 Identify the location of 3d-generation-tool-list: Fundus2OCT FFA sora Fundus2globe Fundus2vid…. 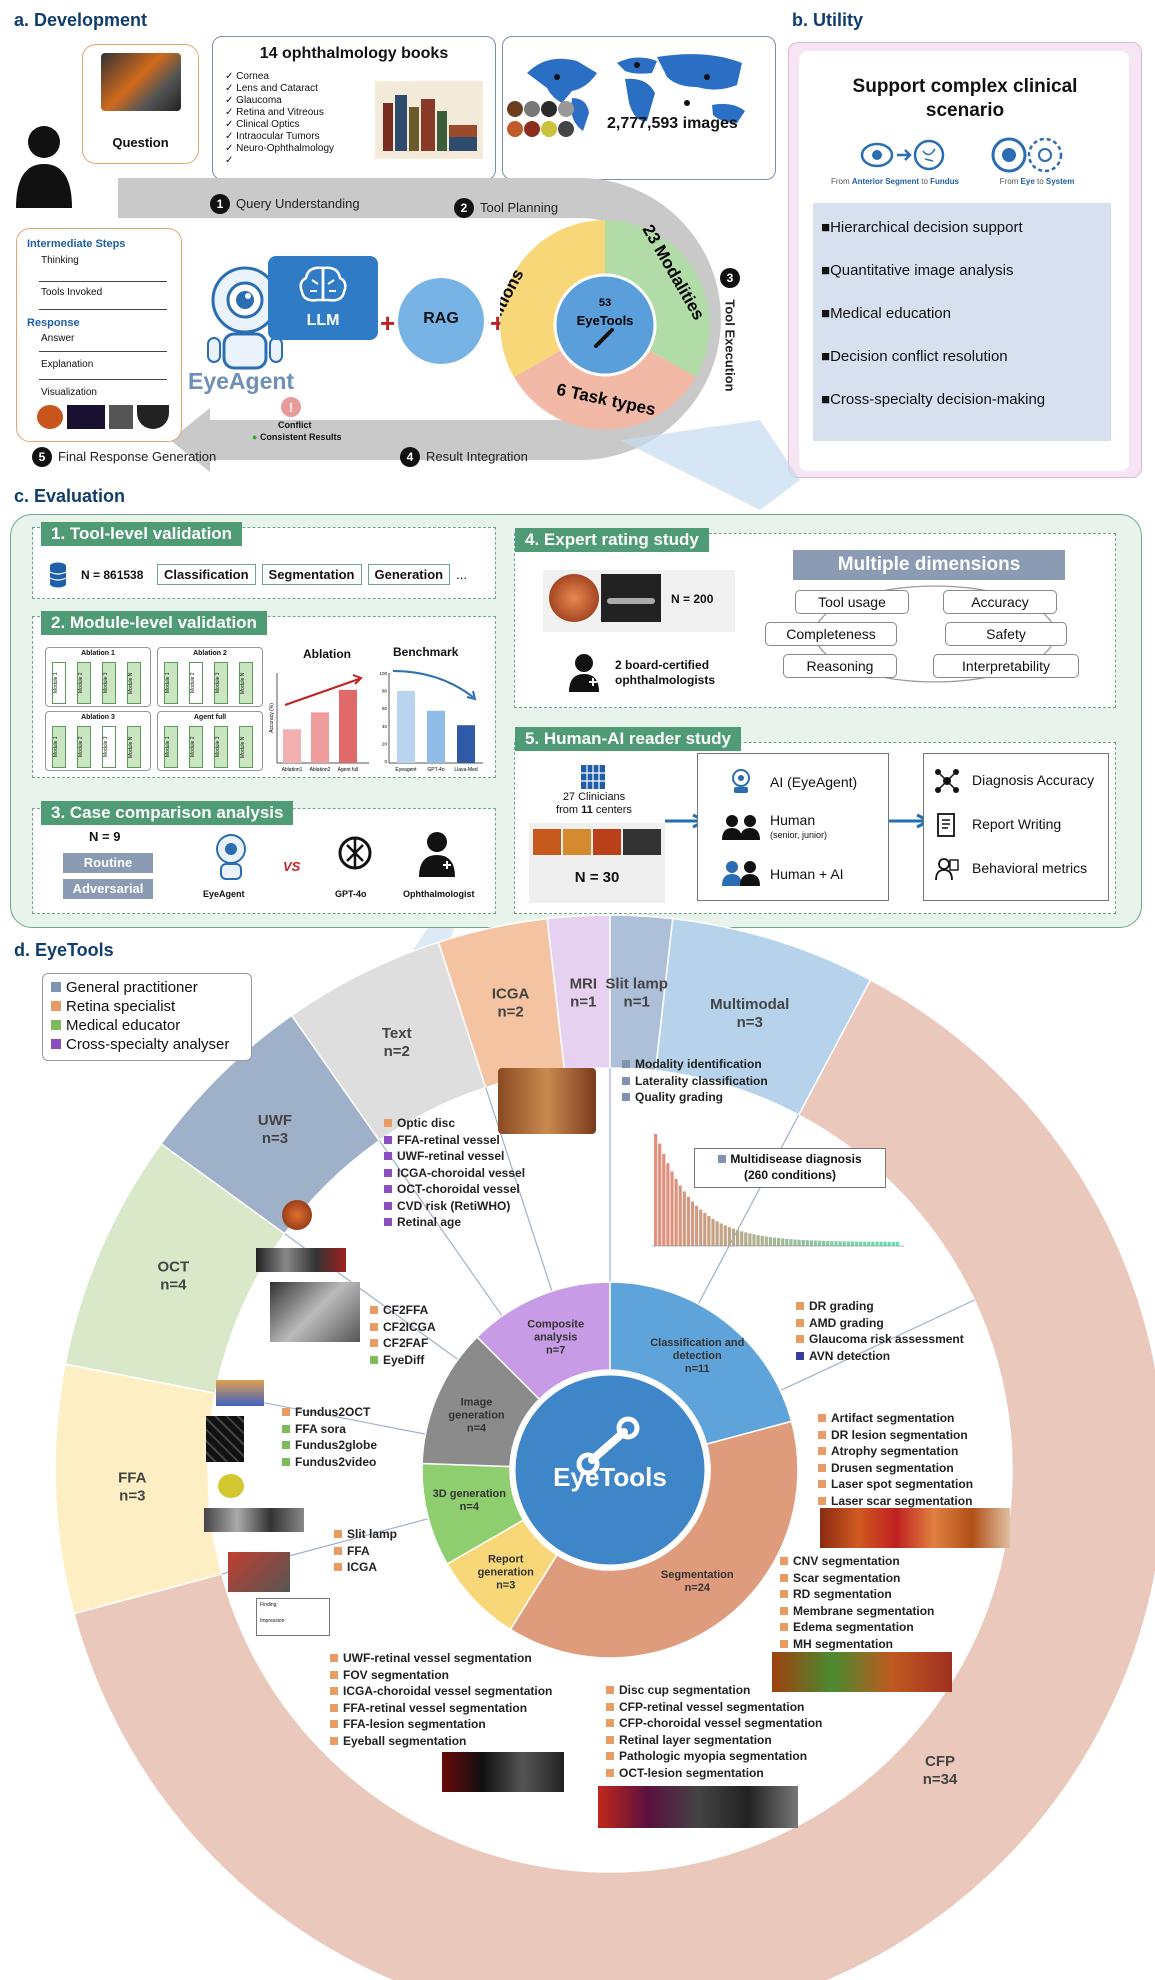
(329, 1437).